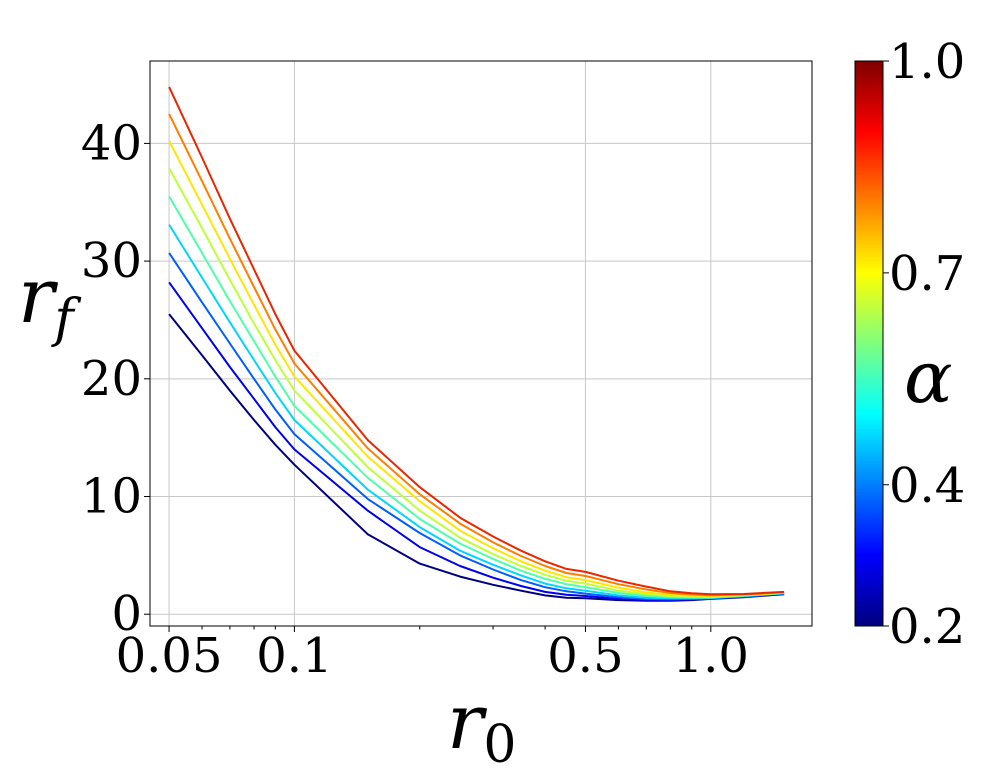 The width and height of the screenshot is (990, 784). I want to click on colorbar, so click(869, 343).